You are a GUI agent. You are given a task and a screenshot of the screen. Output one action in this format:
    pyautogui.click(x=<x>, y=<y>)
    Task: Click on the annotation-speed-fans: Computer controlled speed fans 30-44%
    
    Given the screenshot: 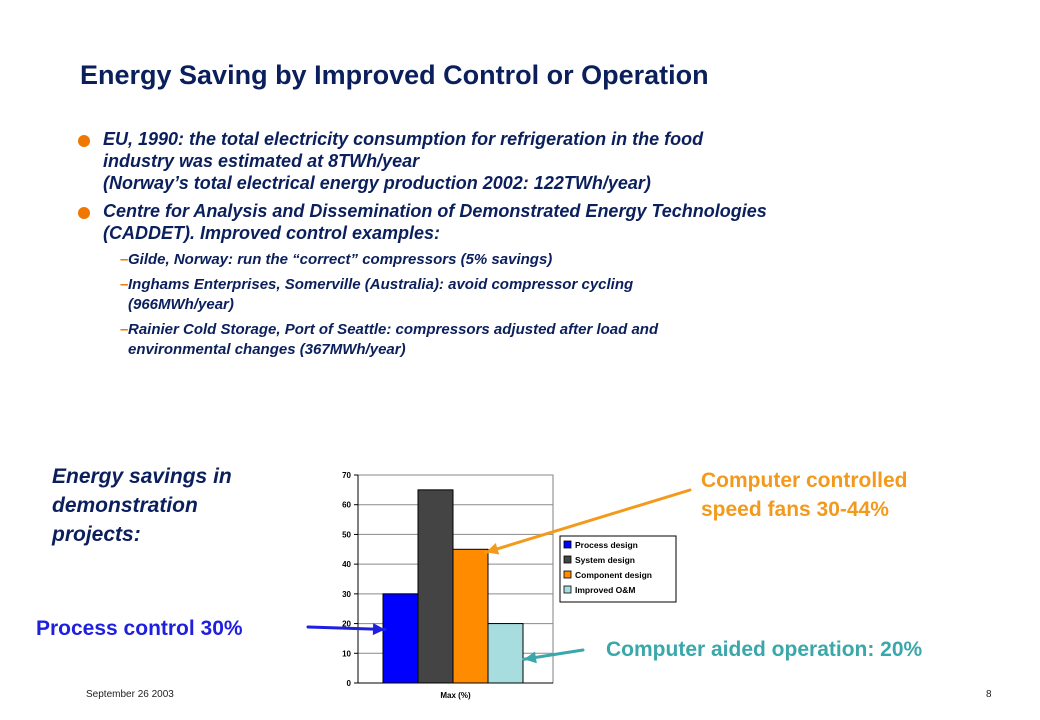 What is the action you would take?
    pyautogui.click(x=804, y=495)
    